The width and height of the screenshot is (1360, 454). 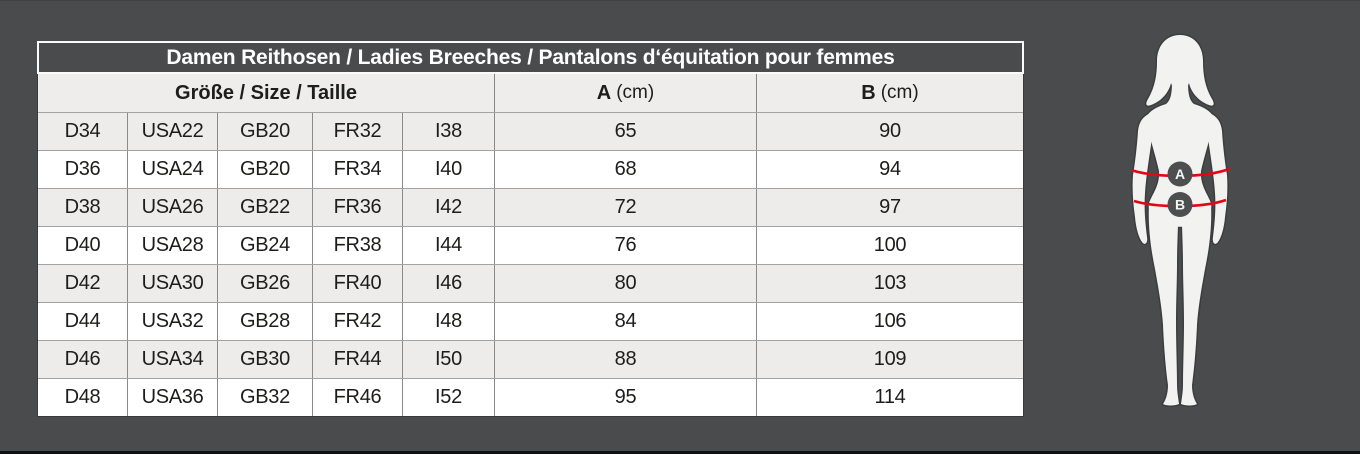 I want to click on size-usa: USA32, so click(x=172, y=321).